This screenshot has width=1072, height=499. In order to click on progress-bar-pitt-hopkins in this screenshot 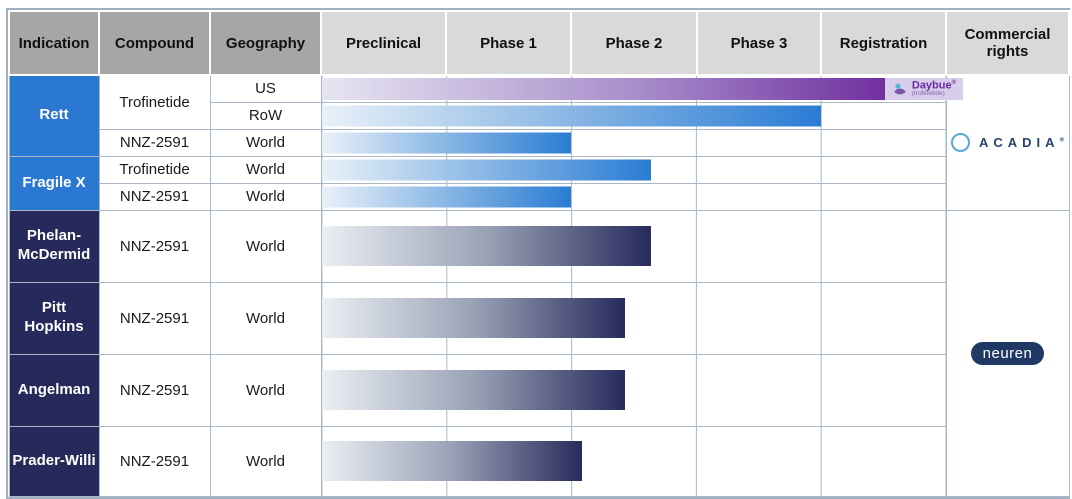, I will do `click(473, 318)`.